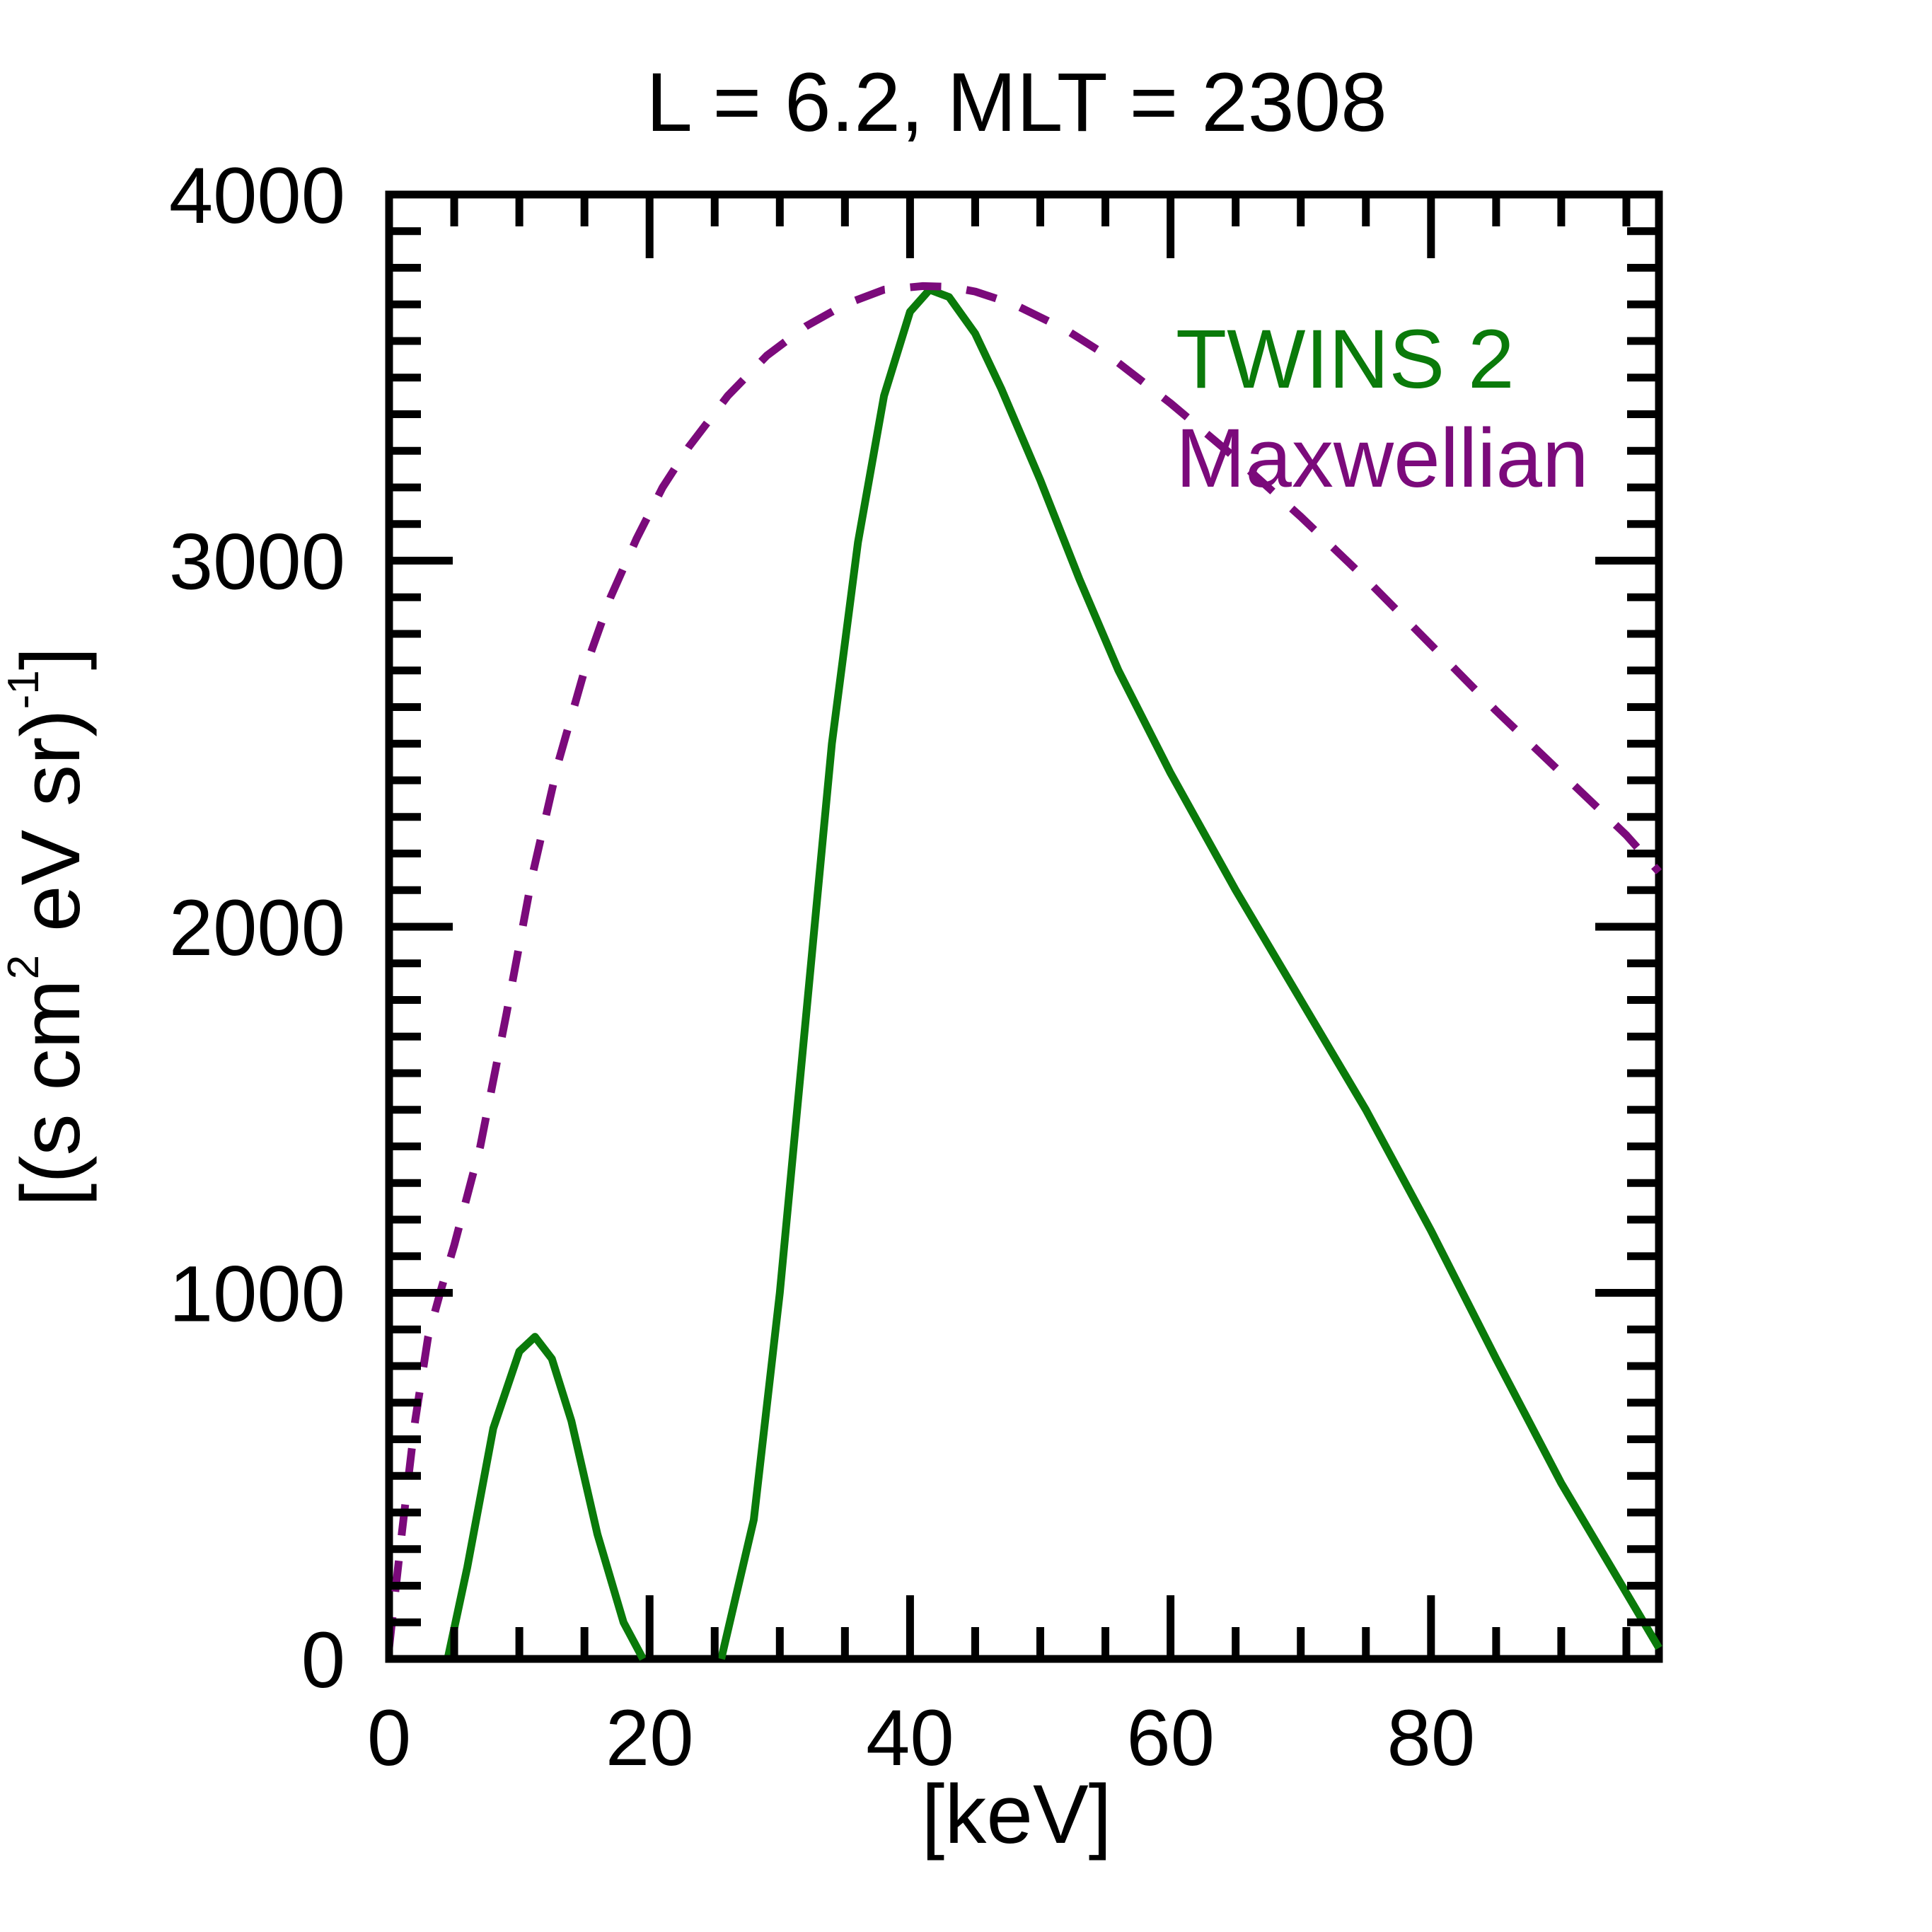  I want to click on x-tick-label-40: 40, so click(910, 1738).